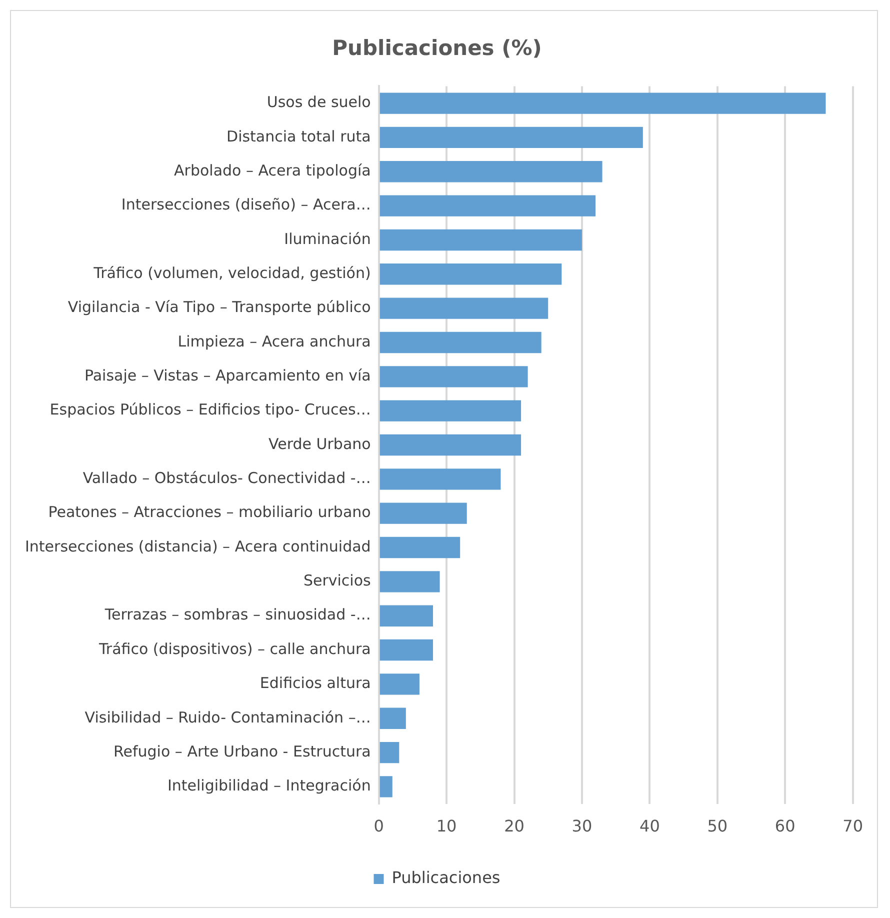  Describe the element at coordinates (242, 751) in the screenshot. I see `y-tick-label: Refugio – Arte Urbano - Estructura` at that location.